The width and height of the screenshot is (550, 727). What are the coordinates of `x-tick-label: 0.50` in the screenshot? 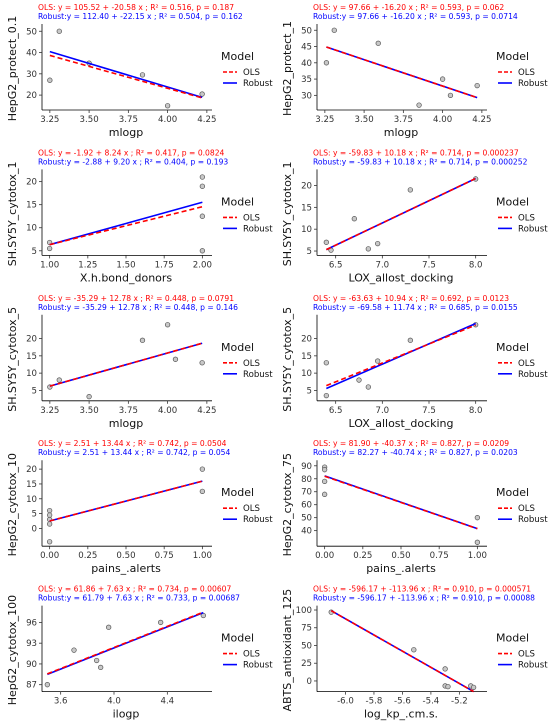 It's located at (400, 556).